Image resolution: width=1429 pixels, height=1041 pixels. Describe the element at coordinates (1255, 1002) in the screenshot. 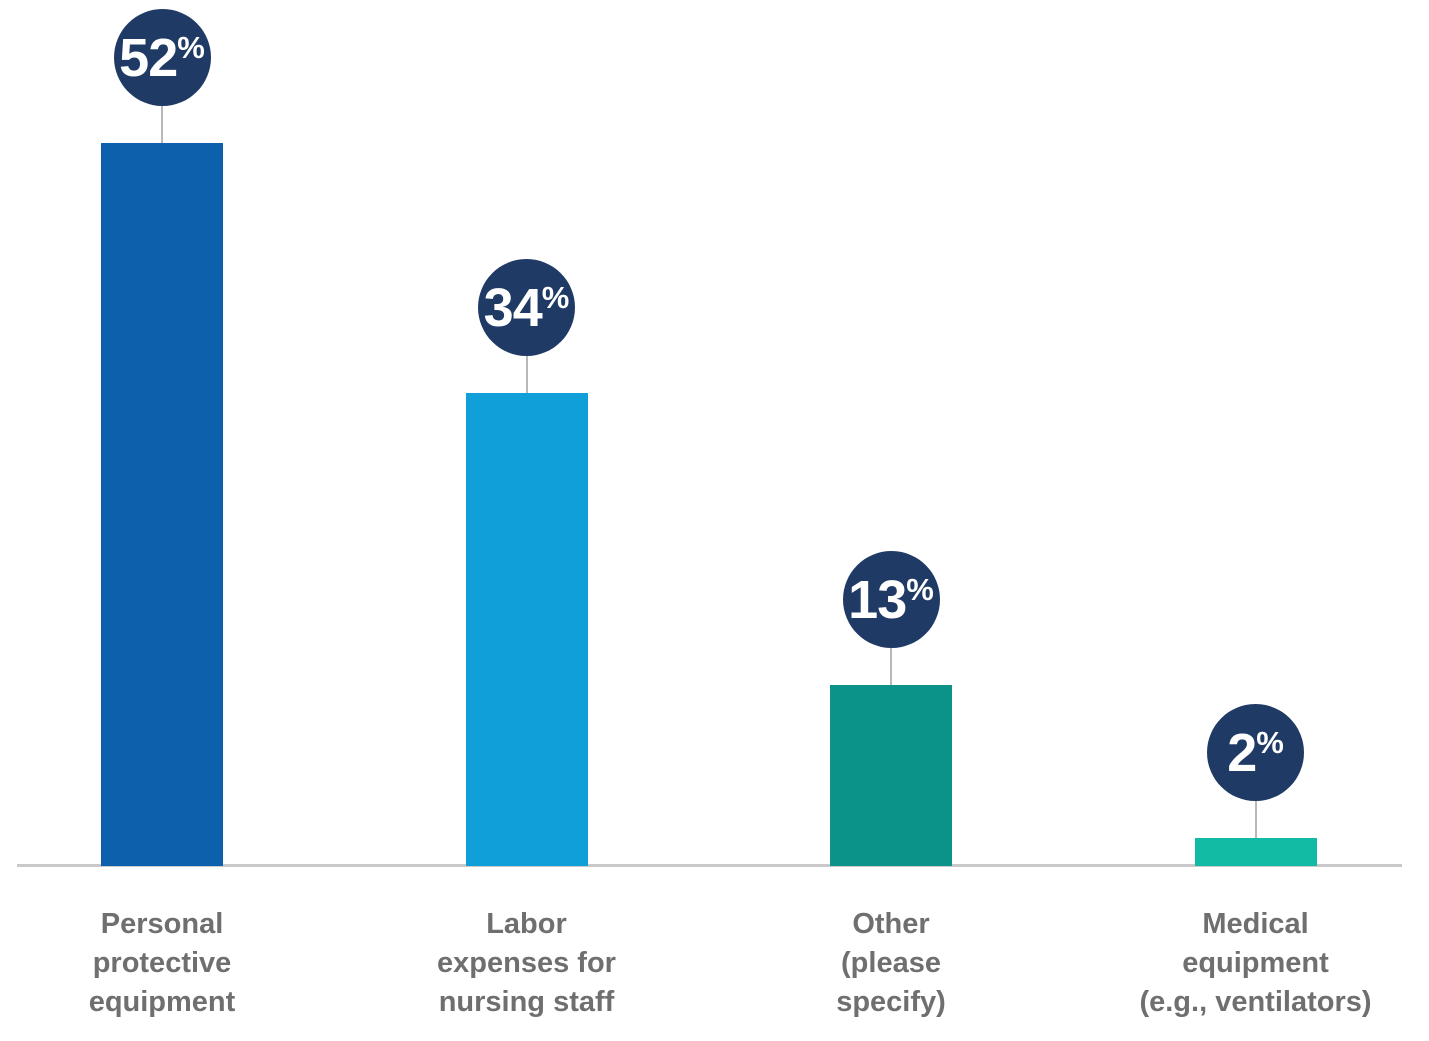

I see `category-label-line: (e.g., ventilators)` at that location.